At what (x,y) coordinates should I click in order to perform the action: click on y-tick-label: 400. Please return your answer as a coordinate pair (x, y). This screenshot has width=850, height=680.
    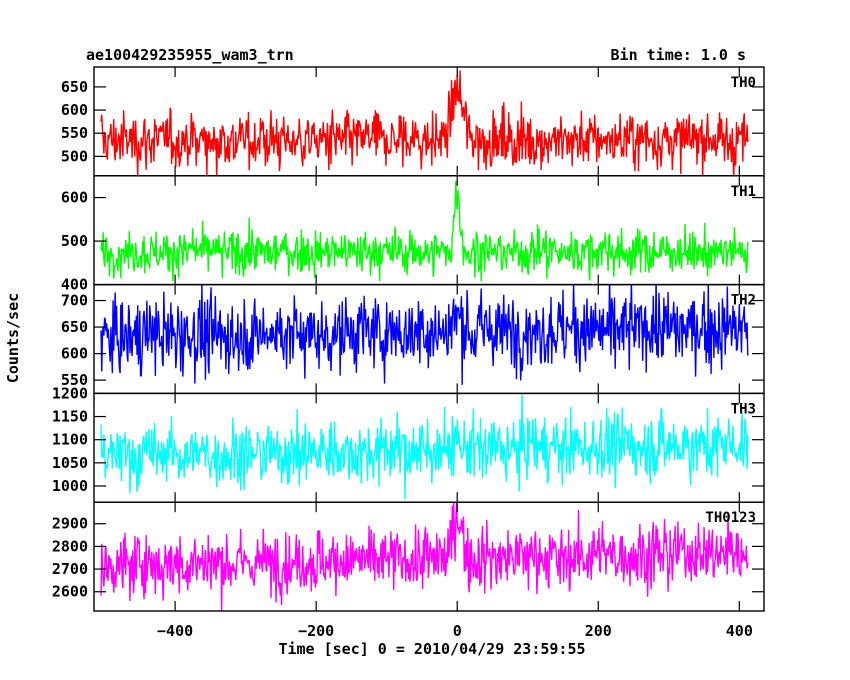
    Looking at the image, I should click on (74, 285).